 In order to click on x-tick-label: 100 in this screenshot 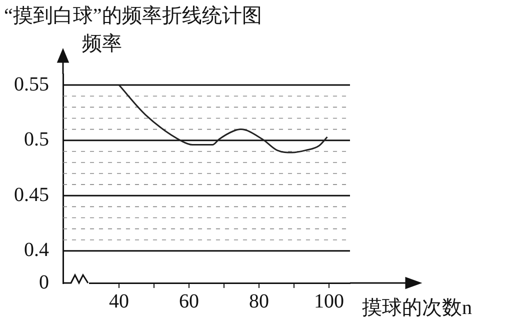, I will do `click(329, 301)`.